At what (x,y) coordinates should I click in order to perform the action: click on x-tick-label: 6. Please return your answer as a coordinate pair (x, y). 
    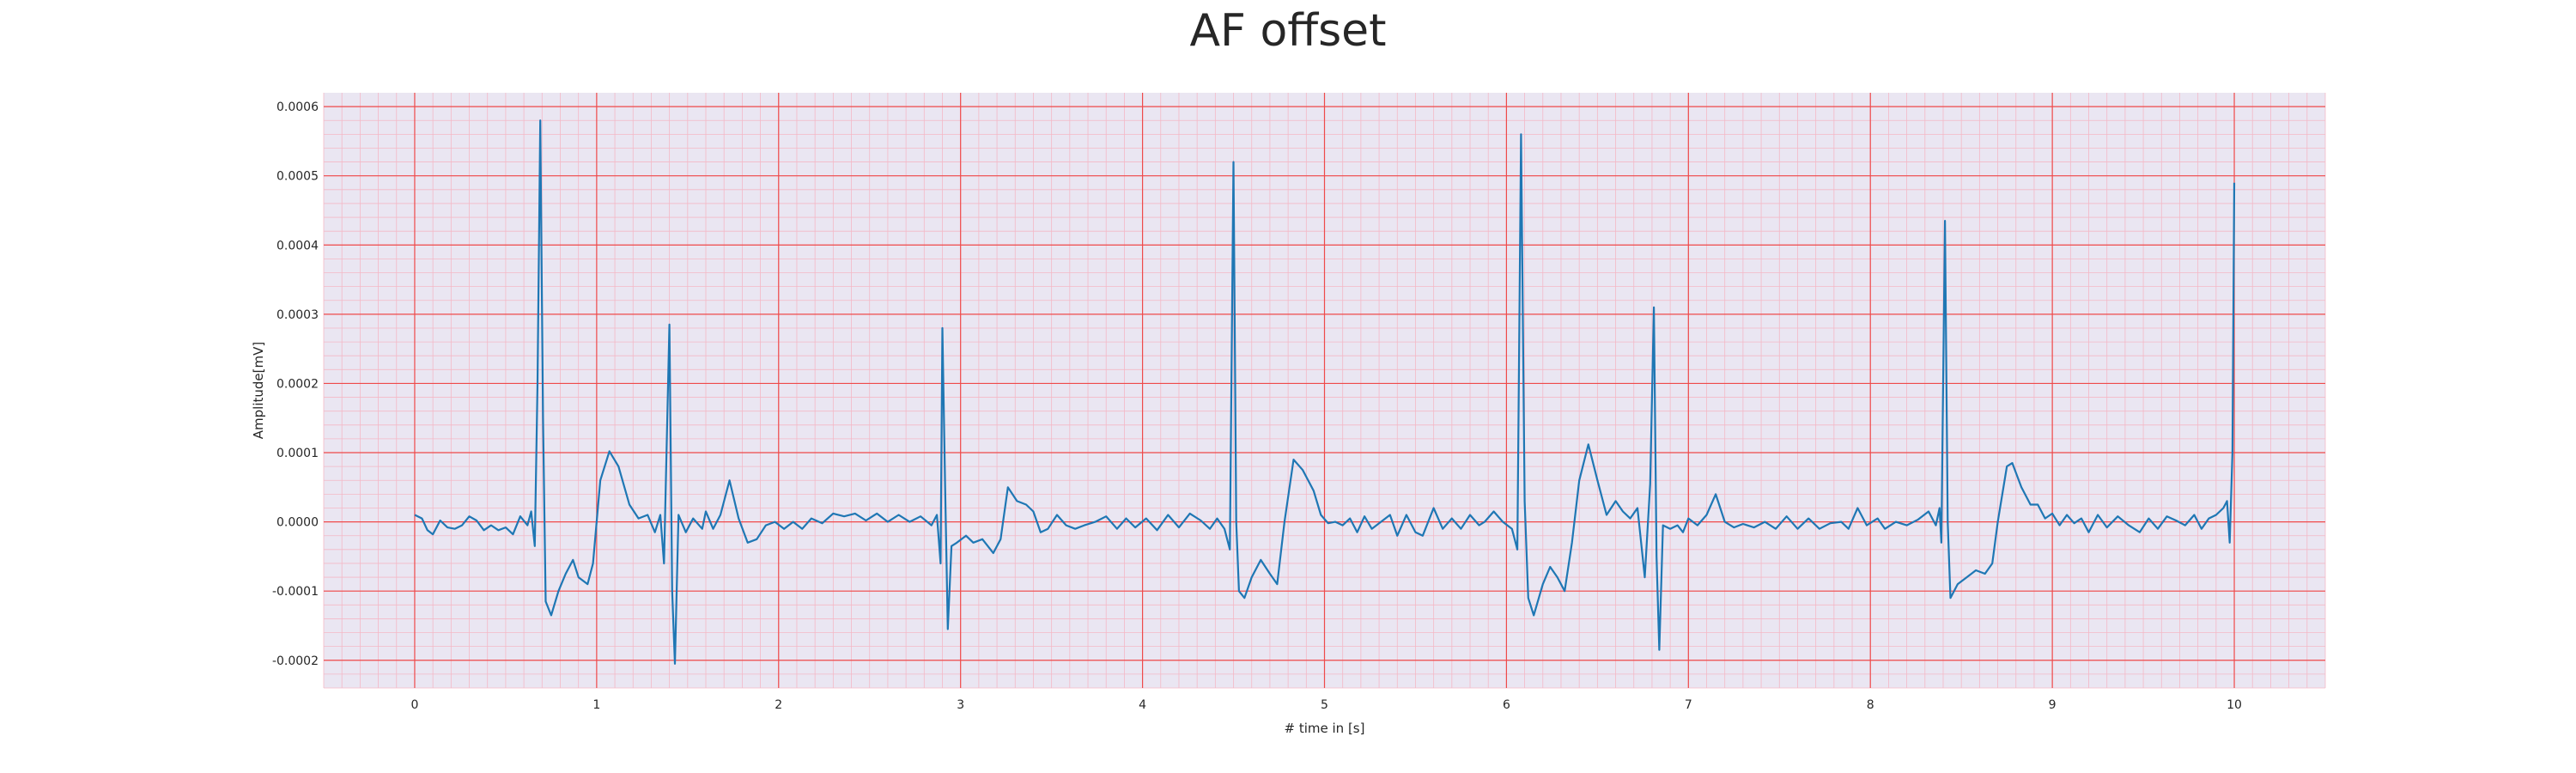
    Looking at the image, I should click on (1506, 705).